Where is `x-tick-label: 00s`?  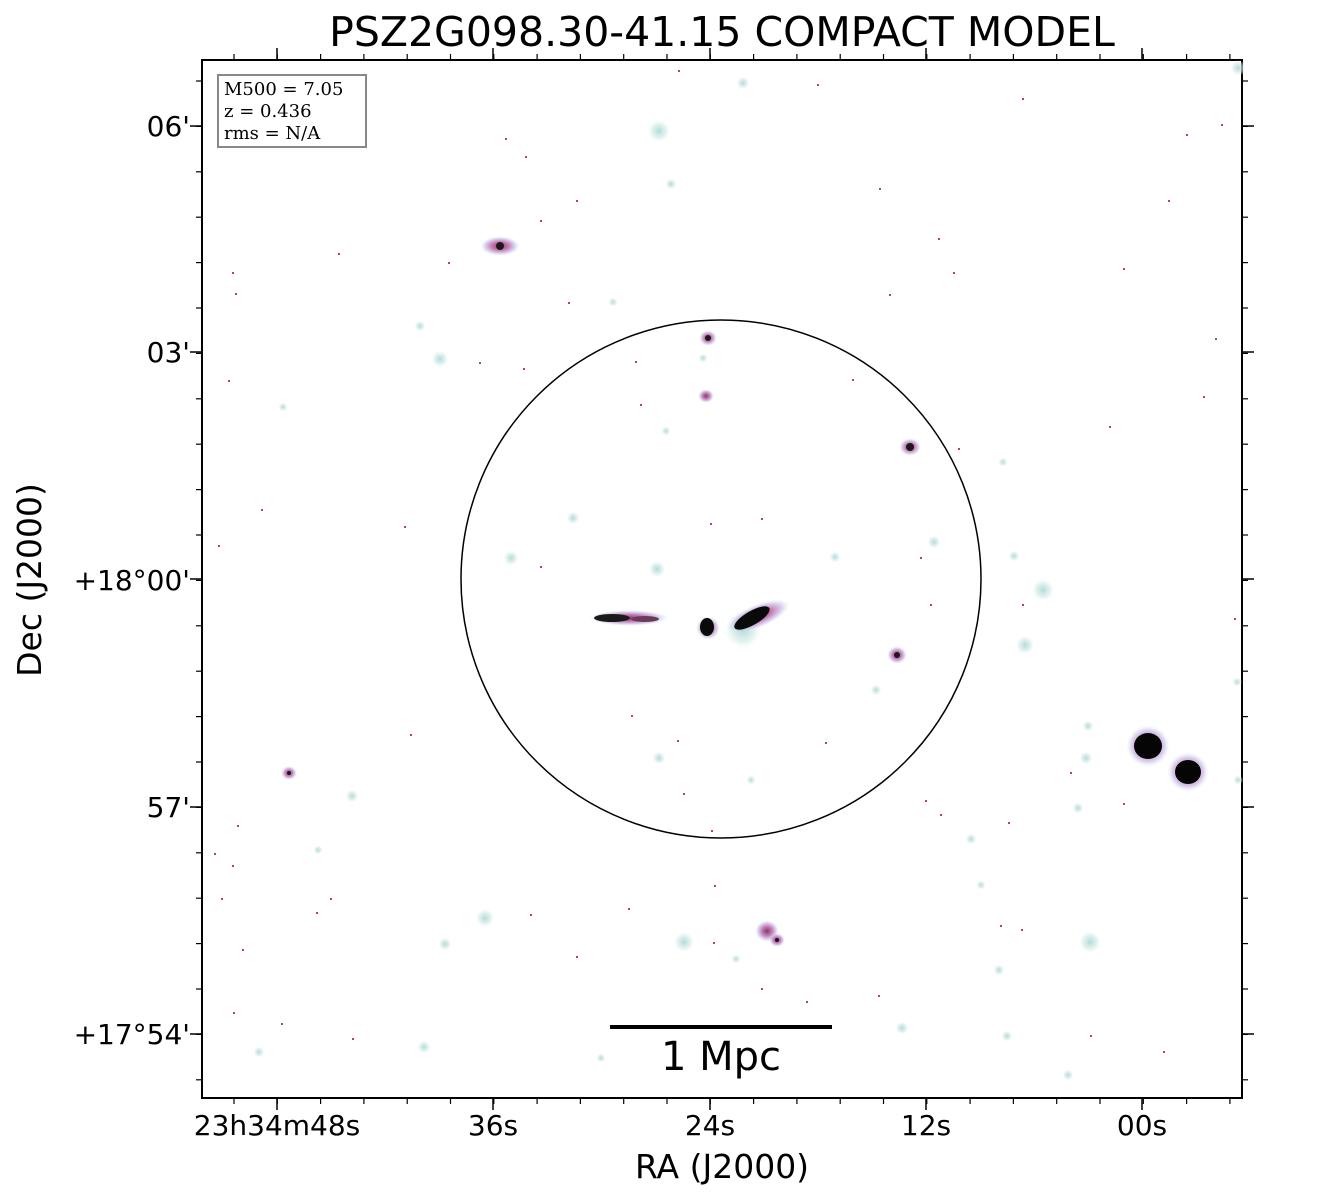
x-tick-label: 00s is located at coordinates (1142, 1125).